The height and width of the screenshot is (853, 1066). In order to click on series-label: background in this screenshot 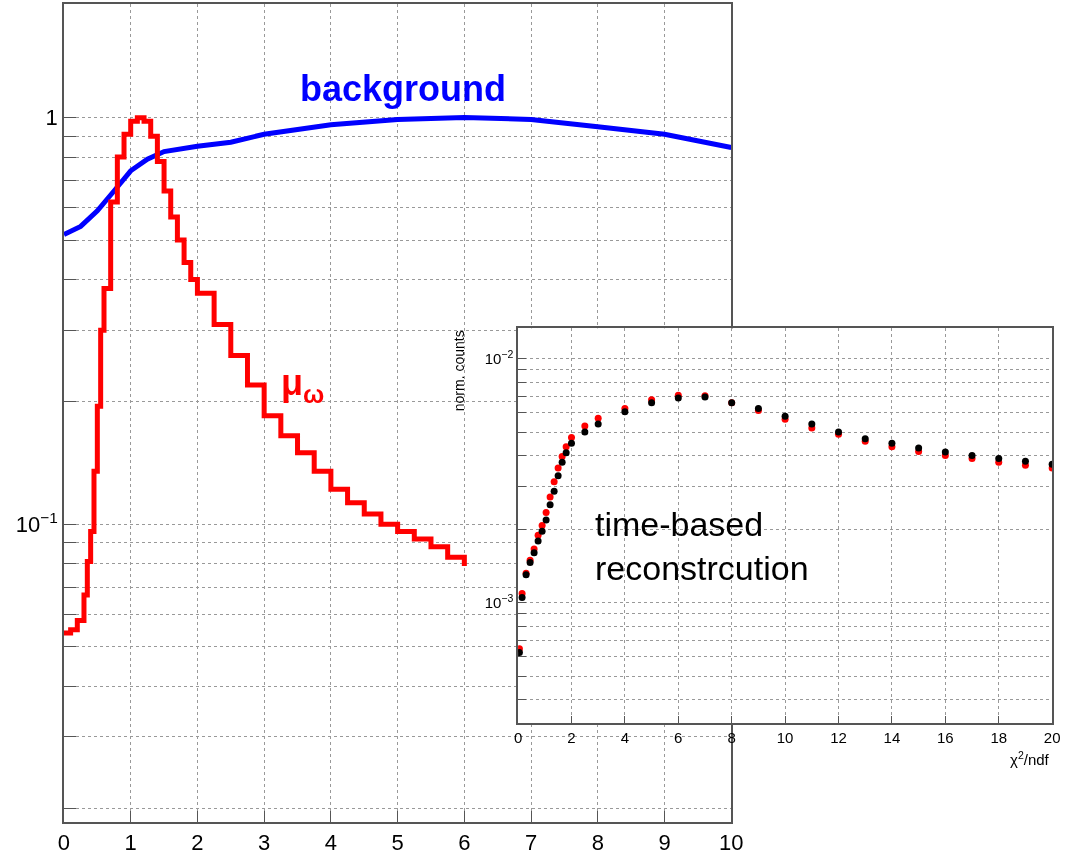, I will do `click(403, 88)`.